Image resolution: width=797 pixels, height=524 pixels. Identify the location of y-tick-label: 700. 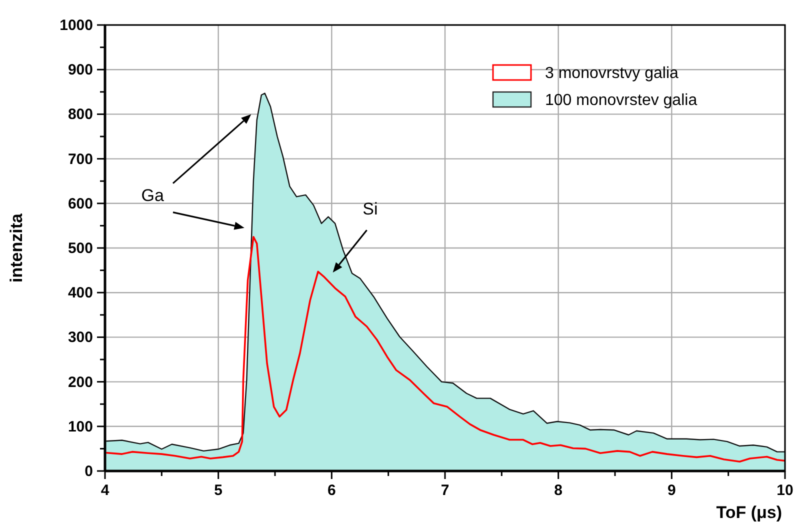
(80, 159).